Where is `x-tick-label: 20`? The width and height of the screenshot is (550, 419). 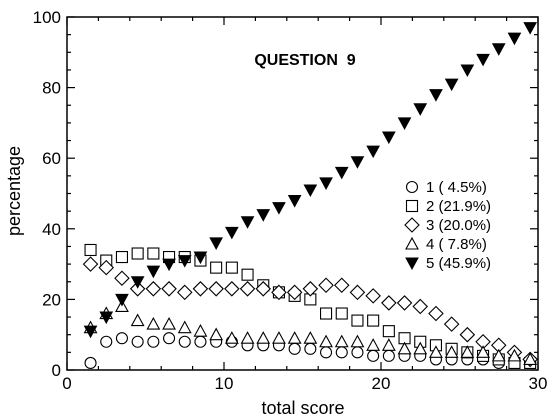 x-tick-label: 20 is located at coordinates (381, 383).